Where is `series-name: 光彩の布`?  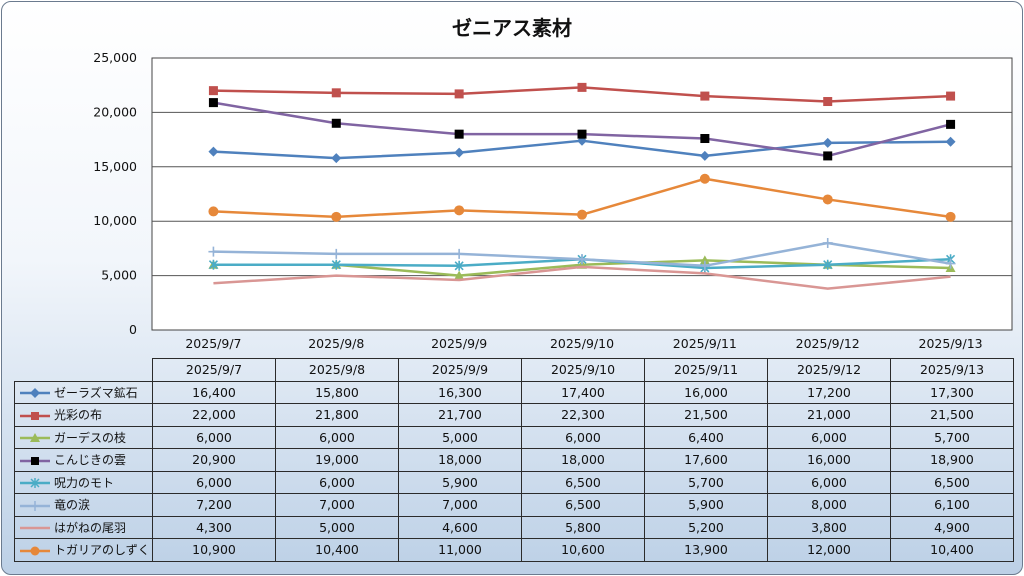
series-name: 光彩の布 is located at coordinates (78, 415).